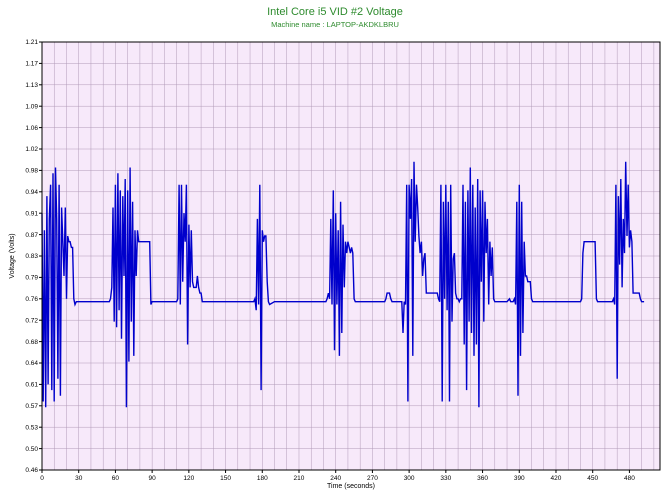  What do you see at coordinates (31, 449) in the screenshot?
I see `y-tick-label: 0.50` at bounding box center [31, 449].